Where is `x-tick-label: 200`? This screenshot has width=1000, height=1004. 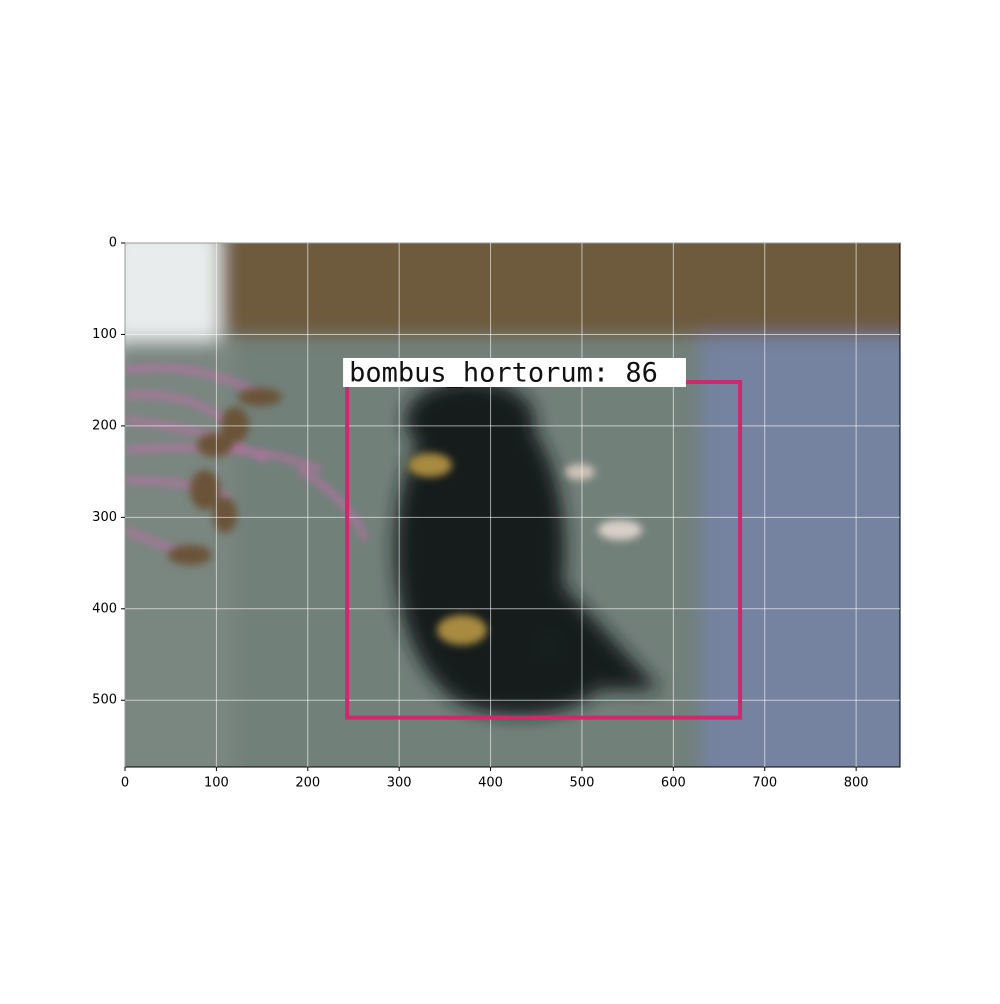 x-tick-label: 200 is located at coordinates (307, 783).